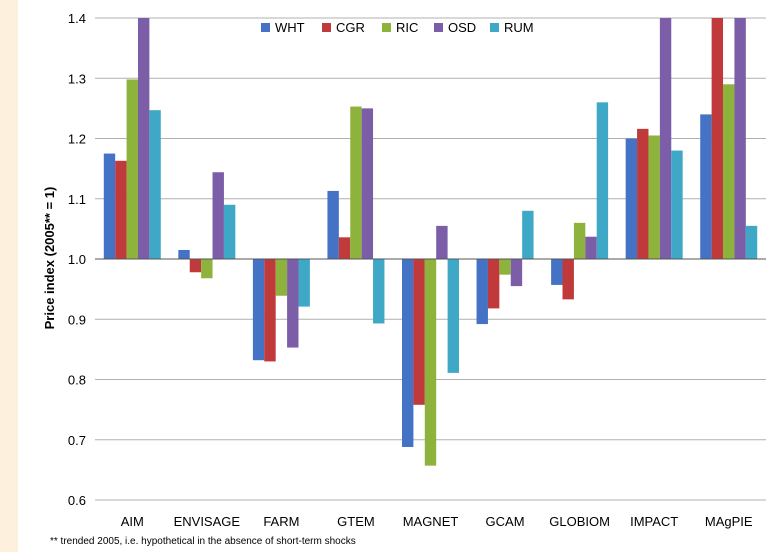 Image resolution: width=769 pixels, height=552 pixels. Describe the element at coordinates (77, 139) in the screenshot. I see `y-tick-label: 1.2` at that location.